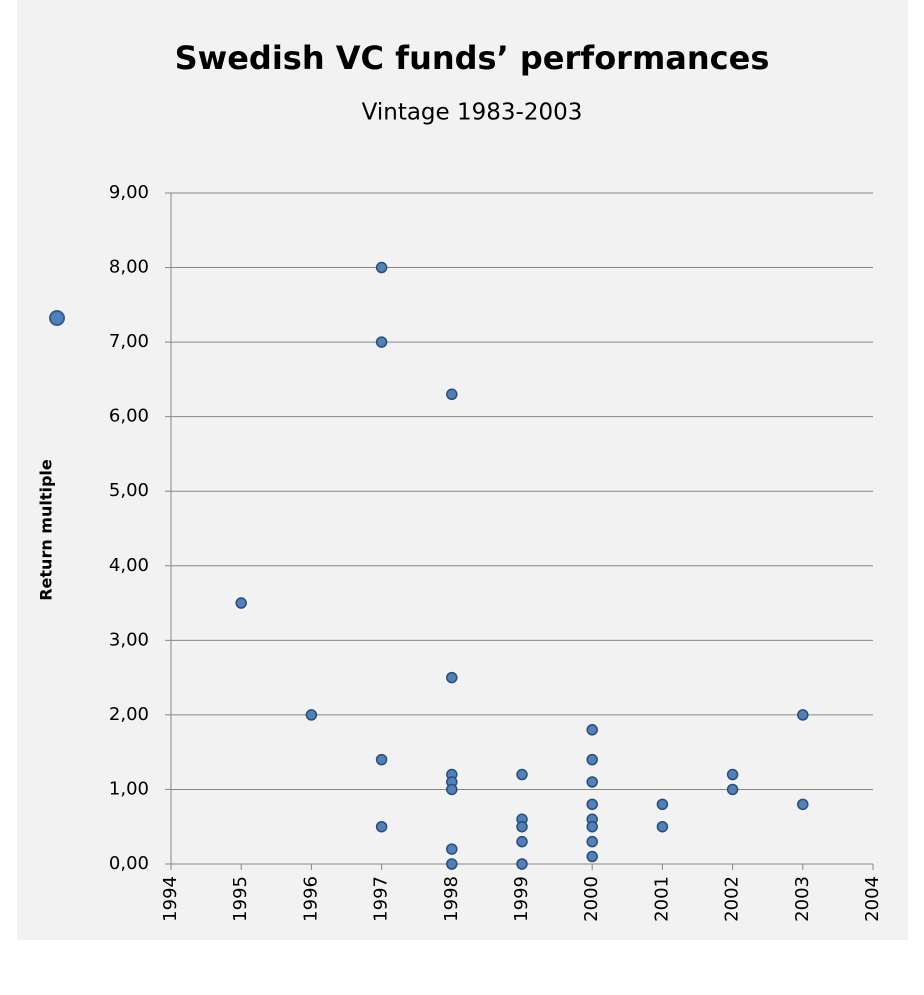 This screenshot has width=924, height=995. Describe the element at coordinates (872, 899) in the screenshot. I see `x-tick-label: 2004` at that location.